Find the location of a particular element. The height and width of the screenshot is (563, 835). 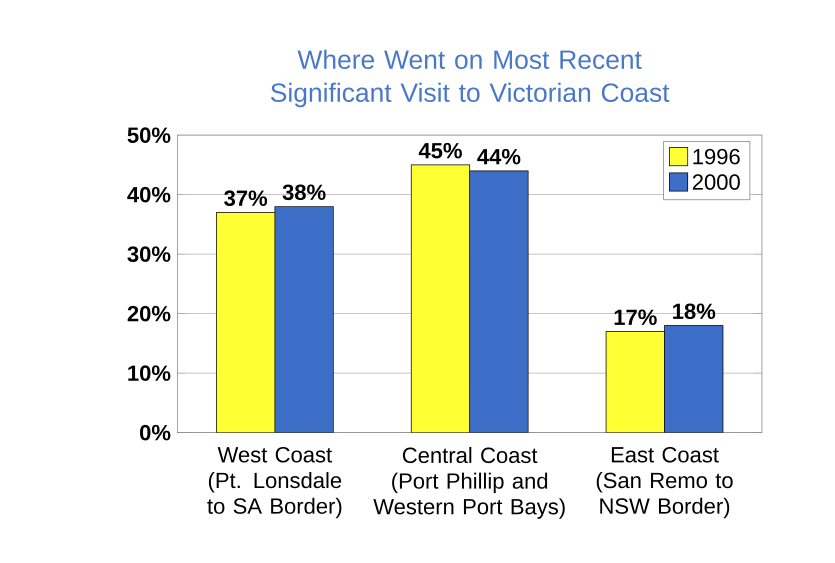

x-tick-label: Central Coast (Port Phillip and Western Port Bays) is located at coordinates (469, 482).